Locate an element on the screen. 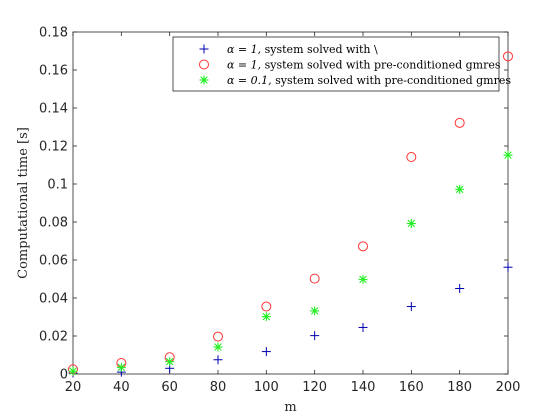 This screenshot has width=560, height=420. x-tick-label: 180 is located at coordinates (459, 387).